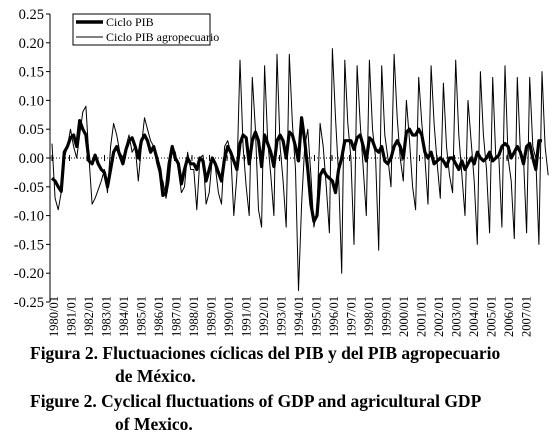 This screenshot has width=552, height=441. What do you see at coordinates (422, 316) in the screenshot?
I see `x-tick-label: 2001/01` at bounding box center [422, 316].